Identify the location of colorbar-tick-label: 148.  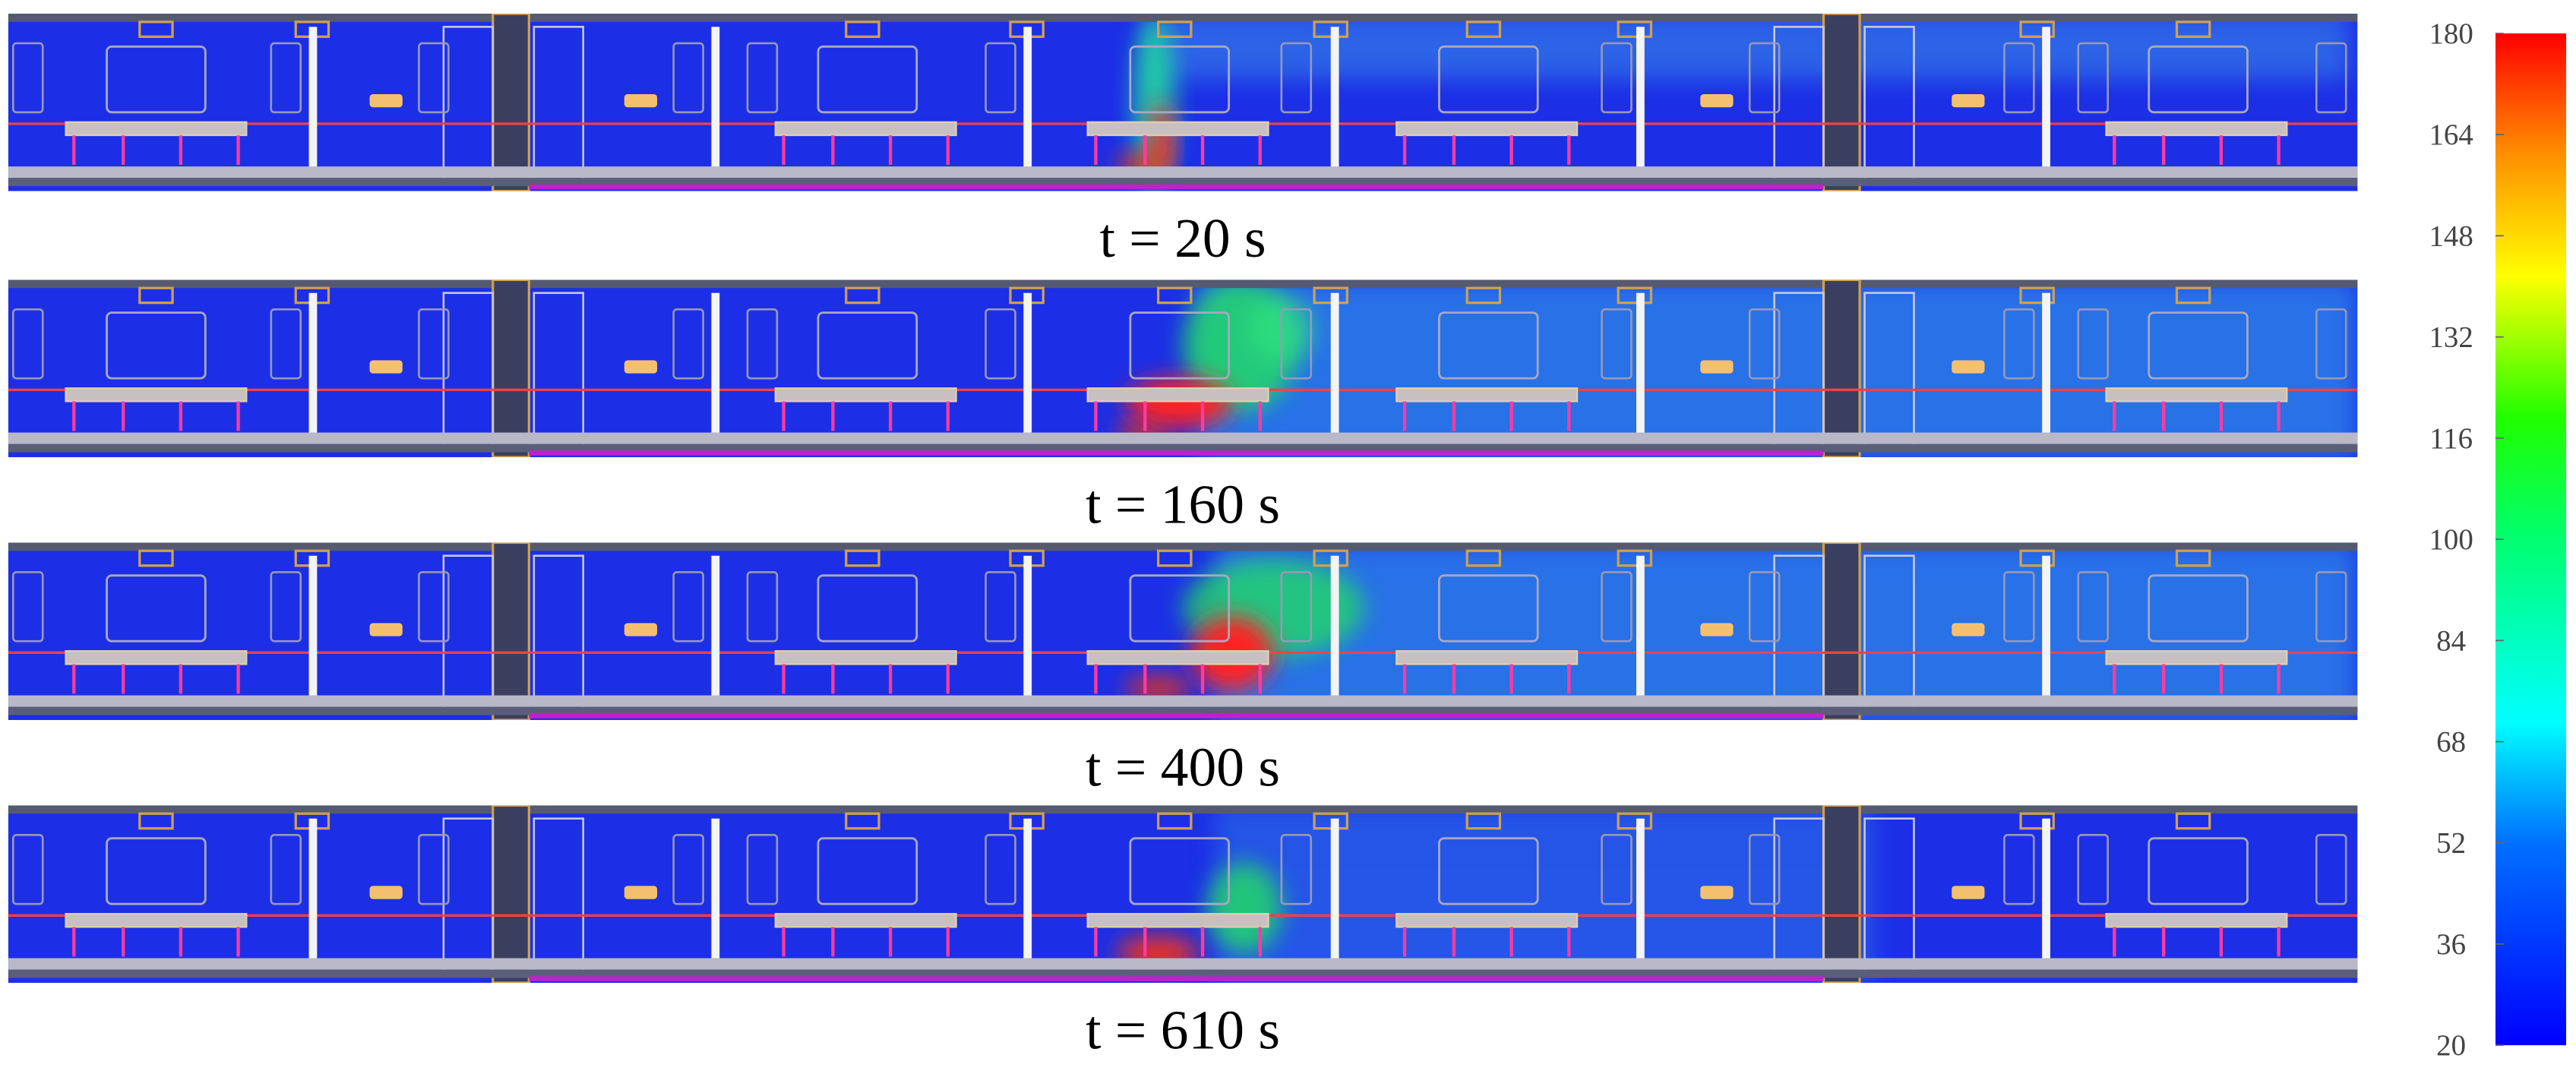
(2451, 236).